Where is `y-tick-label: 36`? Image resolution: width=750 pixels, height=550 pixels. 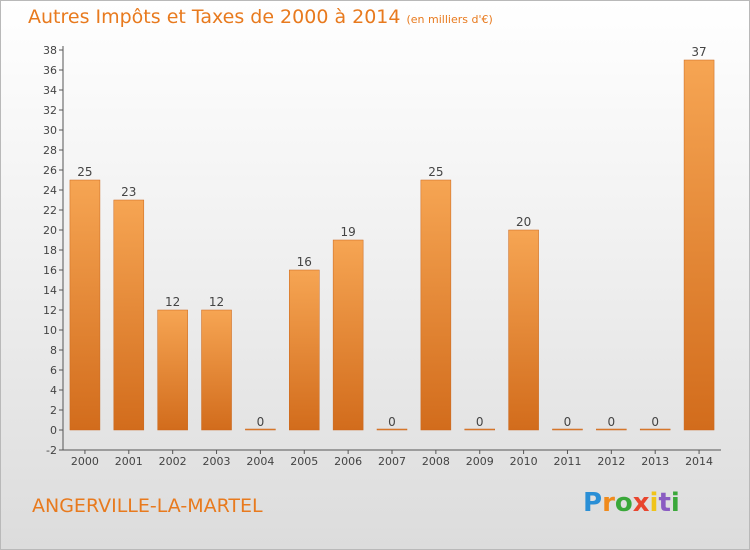
y-tick-label: 36 is located at coordinates (50, 70).